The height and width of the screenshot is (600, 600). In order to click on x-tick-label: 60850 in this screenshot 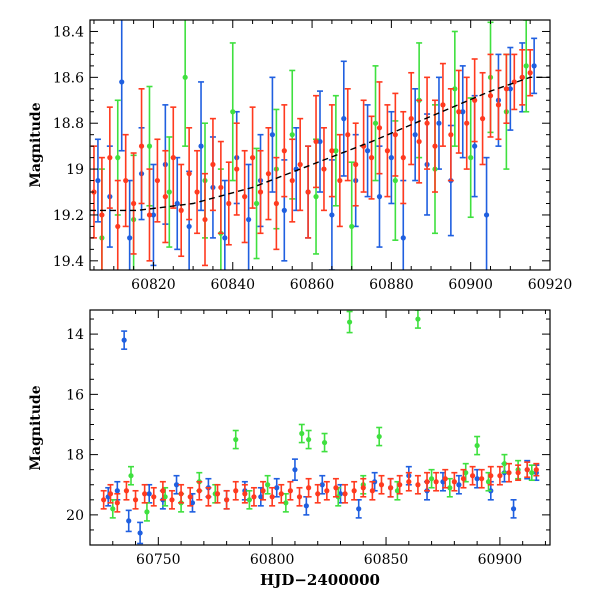, I will do `click(386, 560)`.